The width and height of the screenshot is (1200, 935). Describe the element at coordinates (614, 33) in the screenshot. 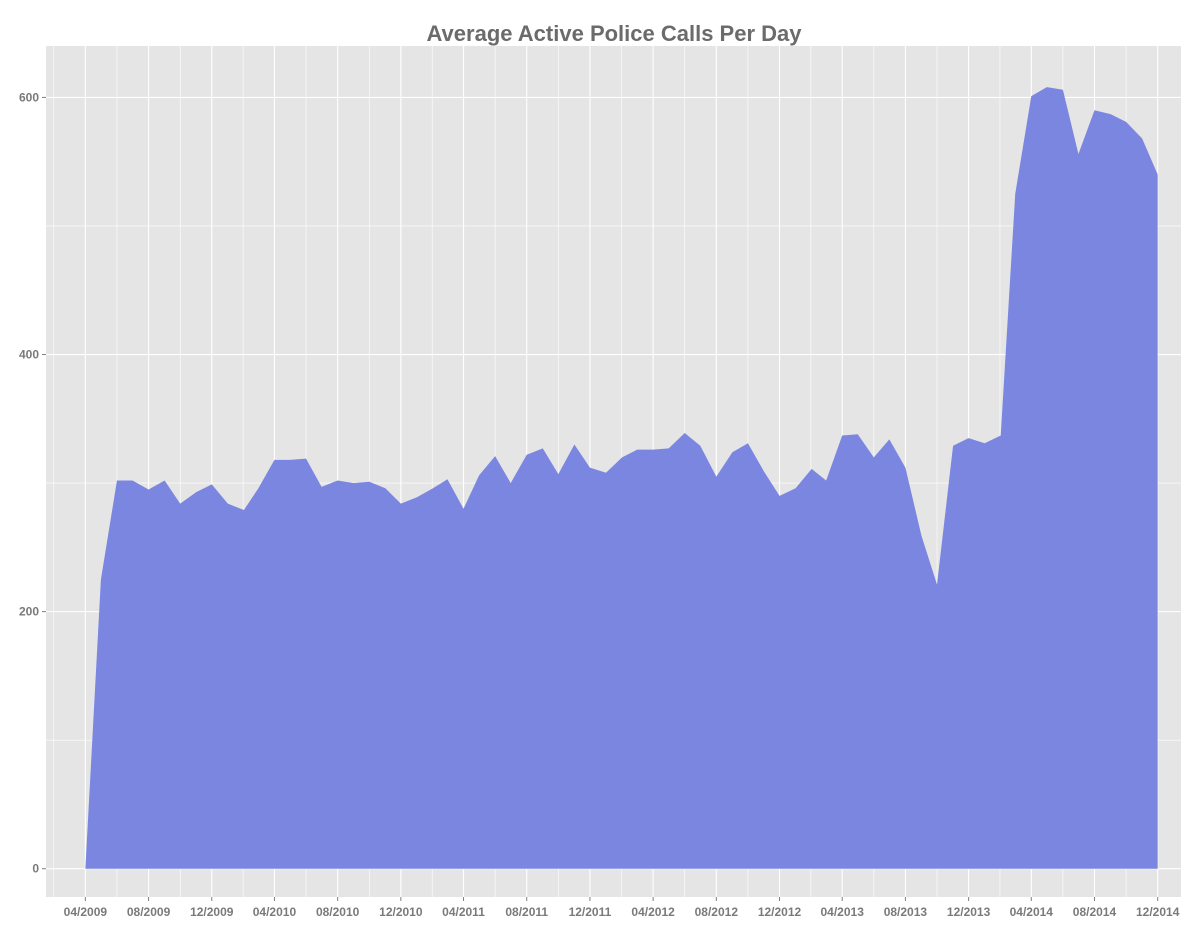

I see `chart-title: Average Active Police Calls Per Day` at that location.